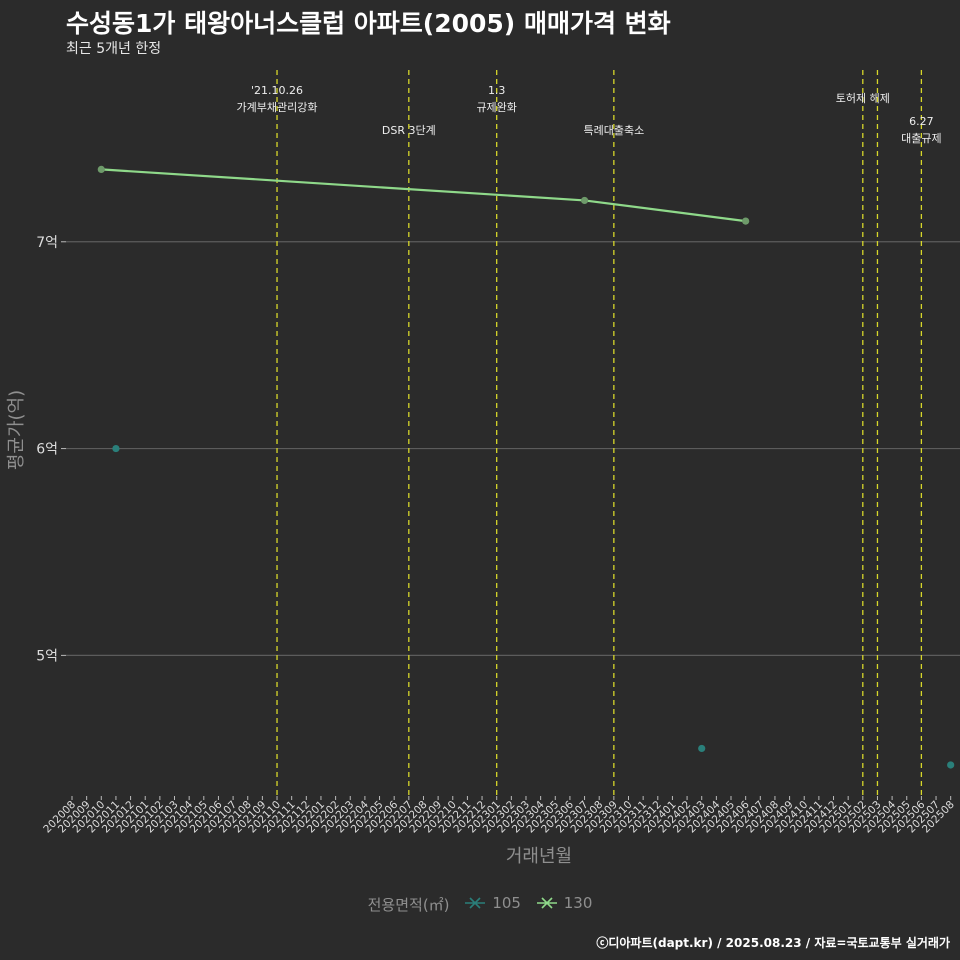  Describe the element at coordinates (863, 98) in the screenshot. I see `event-label: 토허제 해제` at that location.